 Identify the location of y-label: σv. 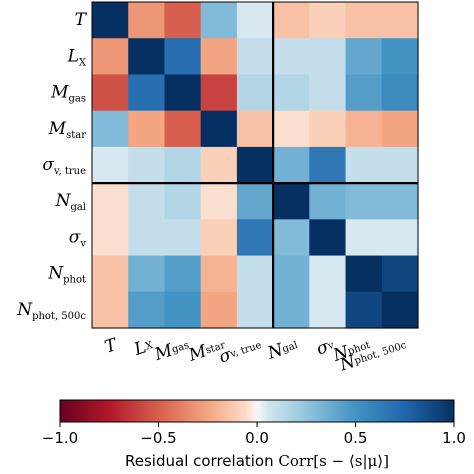
(78, 238).